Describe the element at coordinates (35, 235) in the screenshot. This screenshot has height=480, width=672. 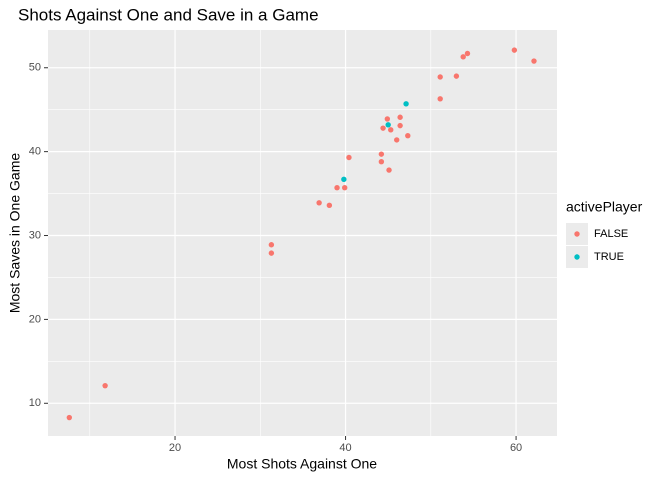
I see `y-tick-label: 30` at that location.